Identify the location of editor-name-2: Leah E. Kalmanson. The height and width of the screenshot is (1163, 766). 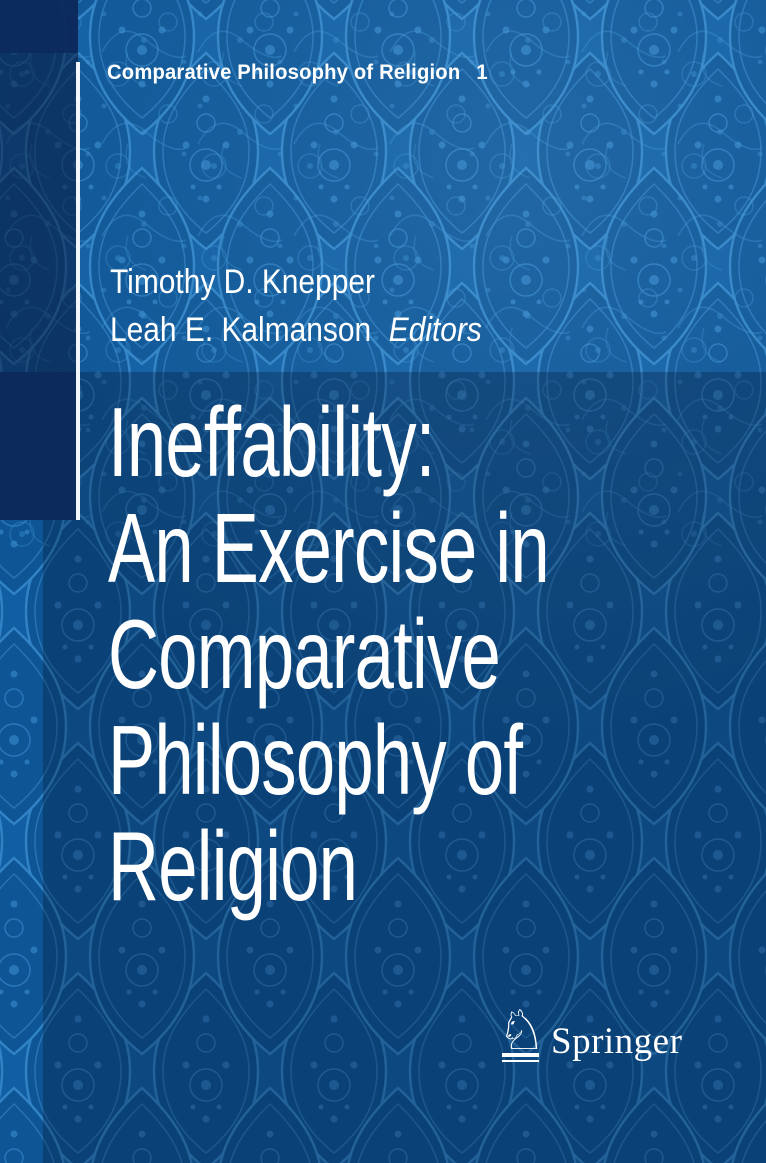
(241, 330).